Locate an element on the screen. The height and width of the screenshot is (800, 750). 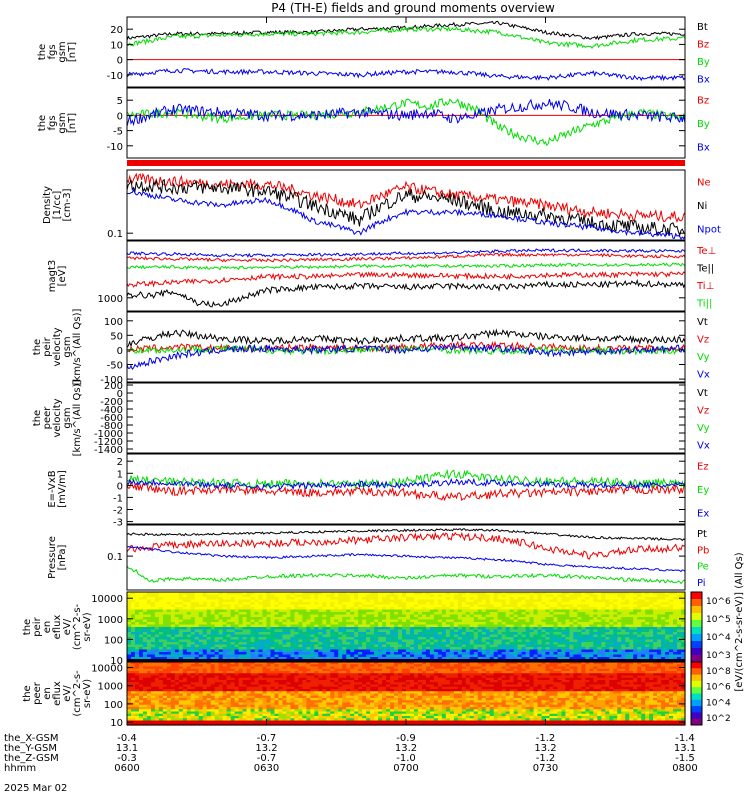
y-tick-label: -600 is located at coordinates (111, 418).